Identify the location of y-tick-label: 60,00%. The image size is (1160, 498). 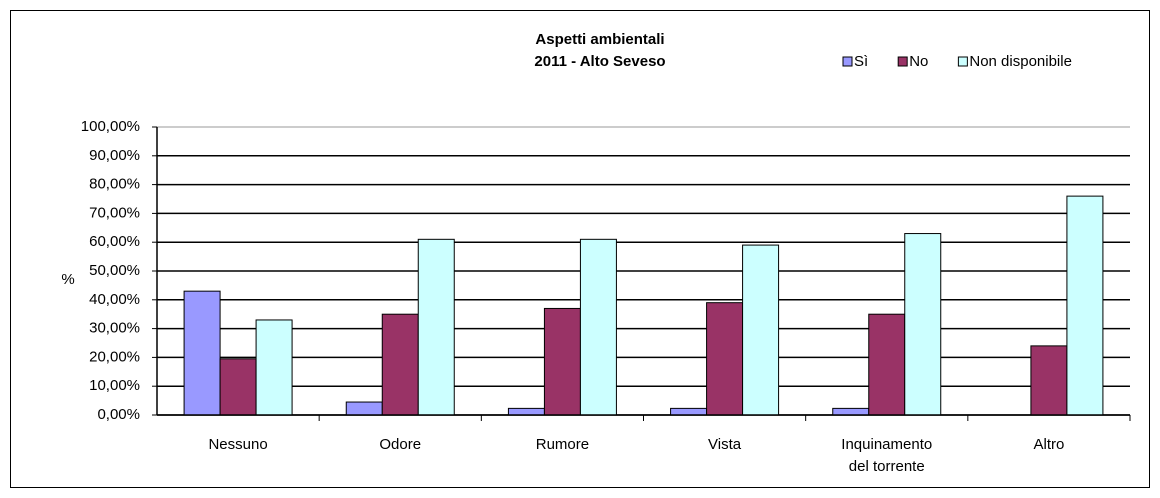
(114, 241).